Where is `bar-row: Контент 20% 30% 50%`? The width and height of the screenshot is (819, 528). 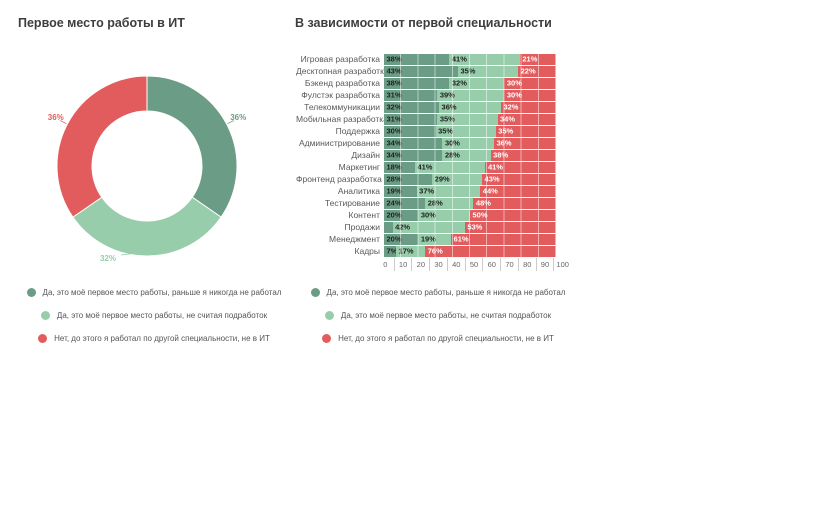 bar-row: Контент 20% 30% 50% is located at coordinates (427, 215).